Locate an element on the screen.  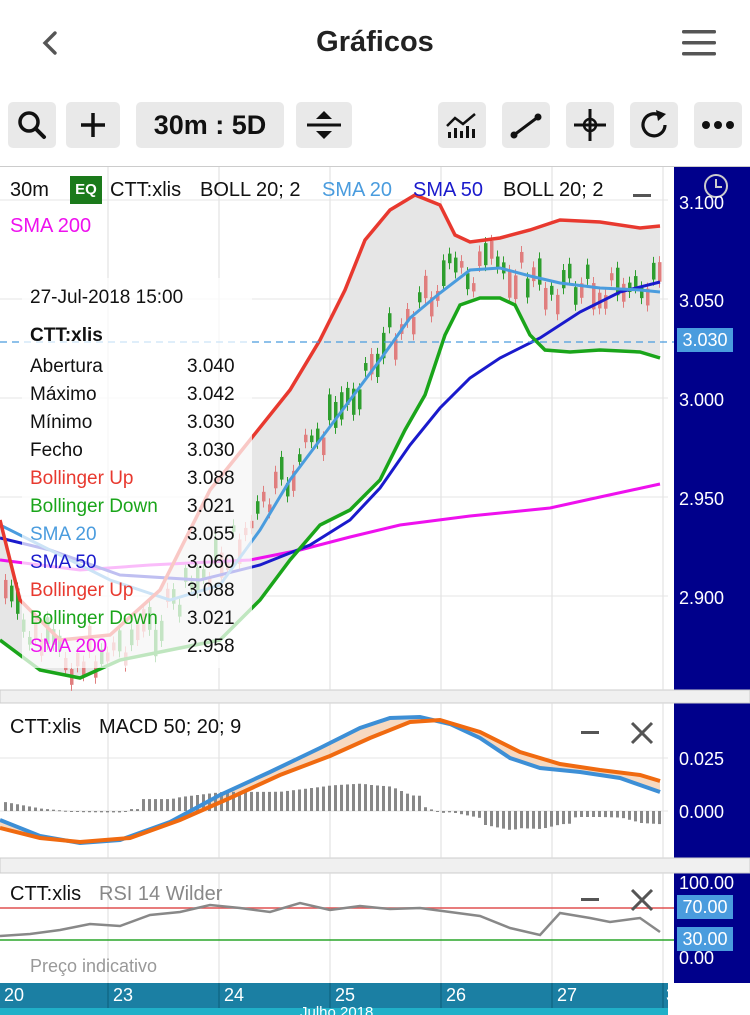
study-boll2-label: BOLL 20; 2 is located at coordinates (553, 190).